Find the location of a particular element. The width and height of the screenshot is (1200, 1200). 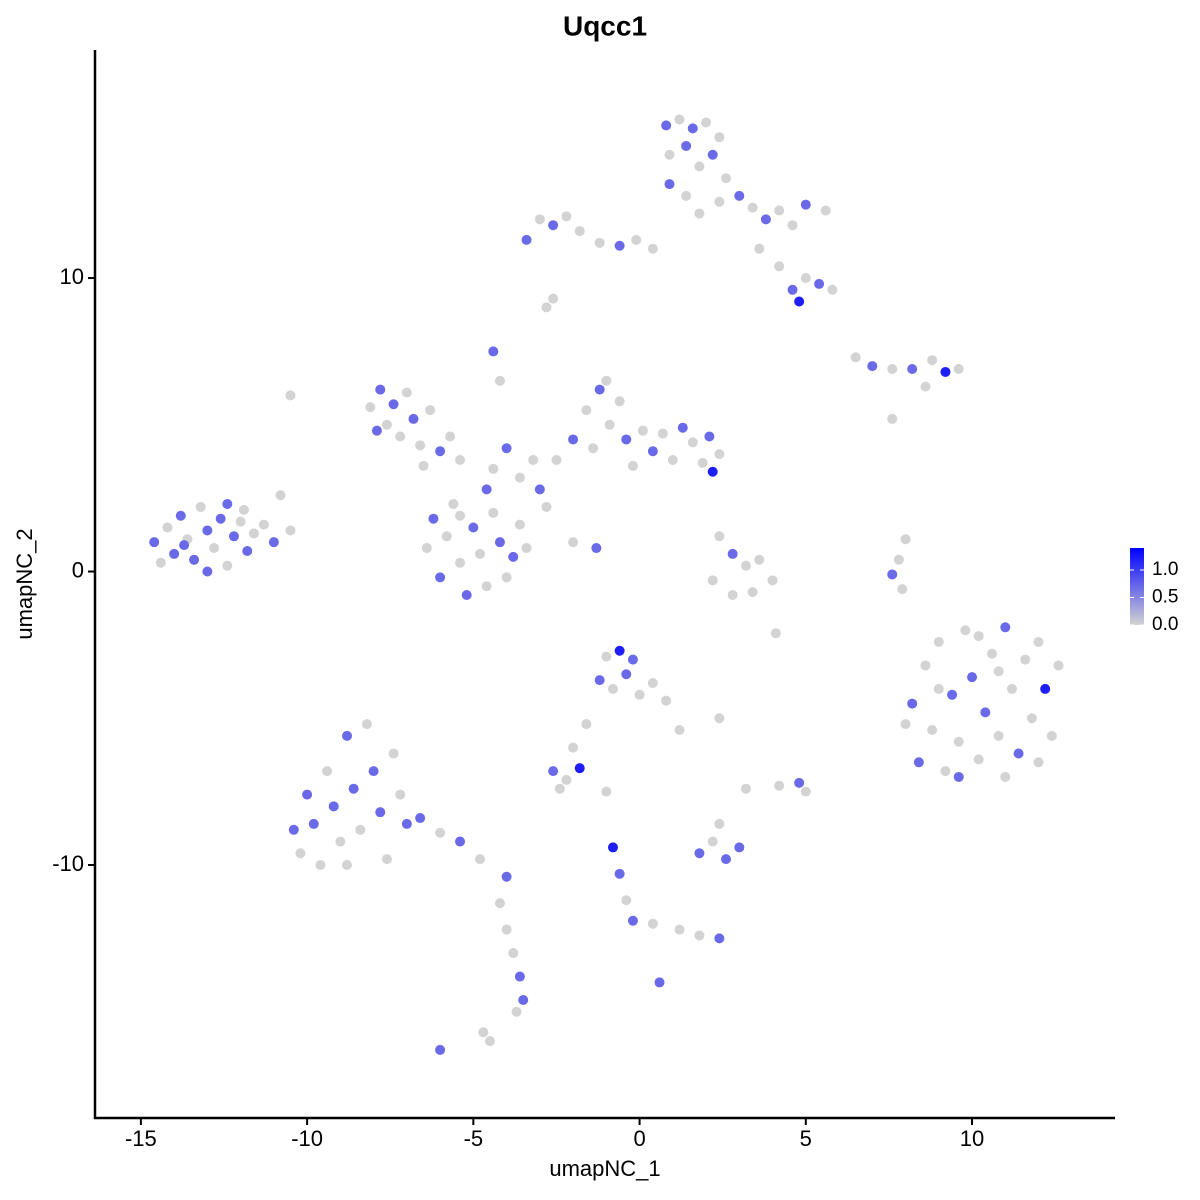

y-tick-label: 0 is located at coordinates (78, 569).